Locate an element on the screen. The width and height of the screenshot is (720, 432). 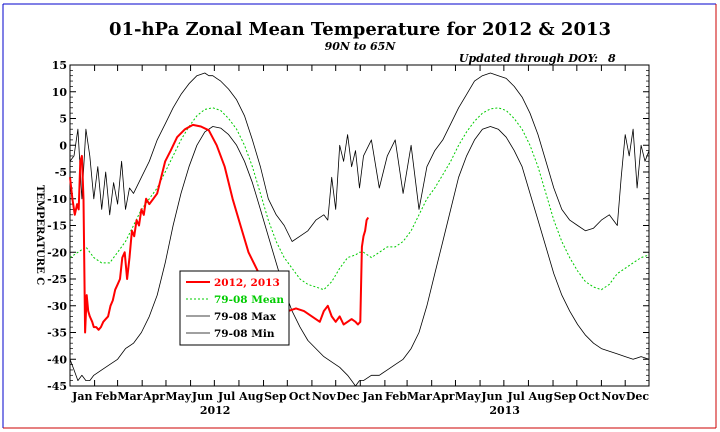
legend-label: 79-08 Max is located at coordinates (245, 317).